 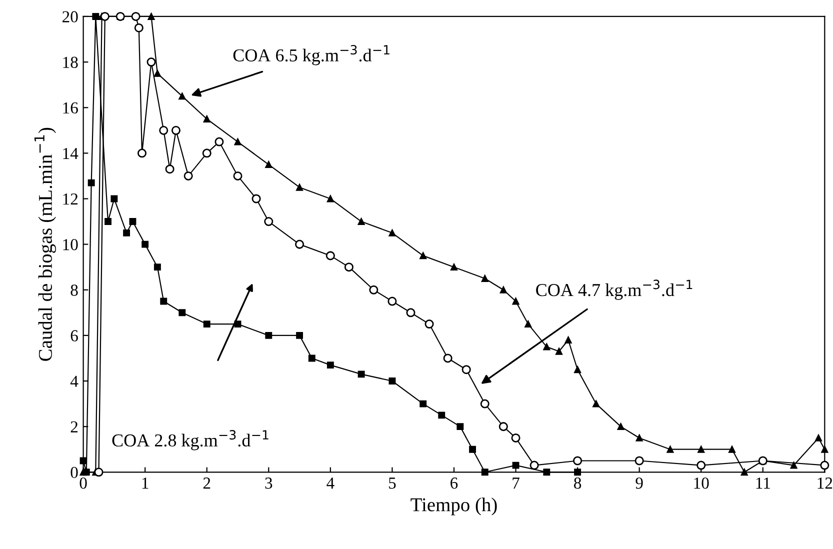 I want to click on x-tick-label: 7, so click(x=516, y=483).